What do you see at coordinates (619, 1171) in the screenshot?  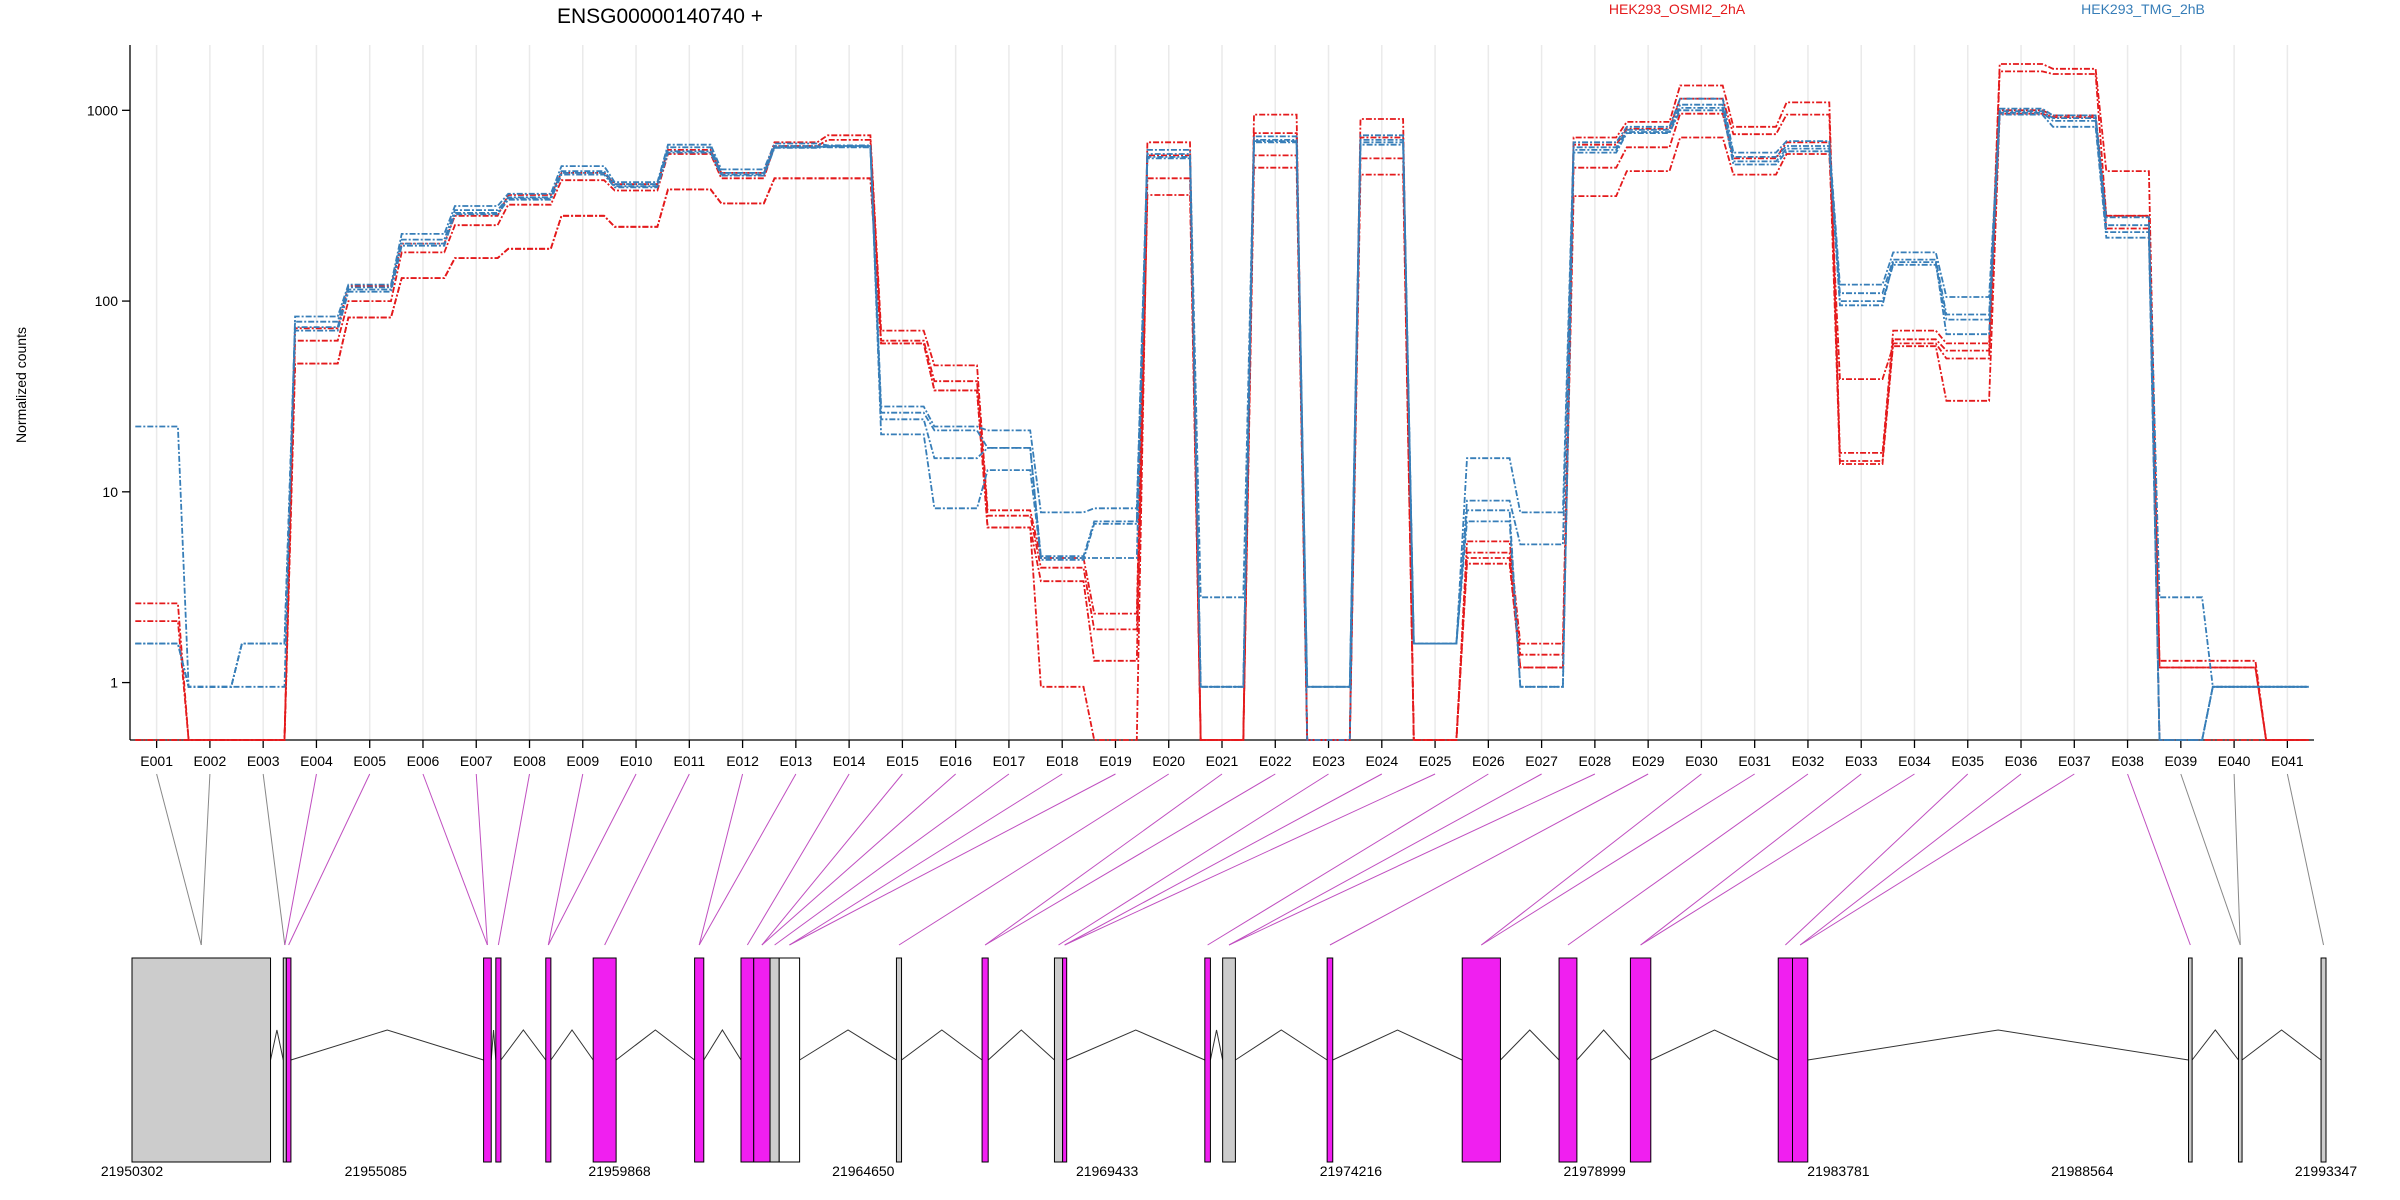 I see `genome-tick-label: 21959868` at bounding box center [619, 1171].